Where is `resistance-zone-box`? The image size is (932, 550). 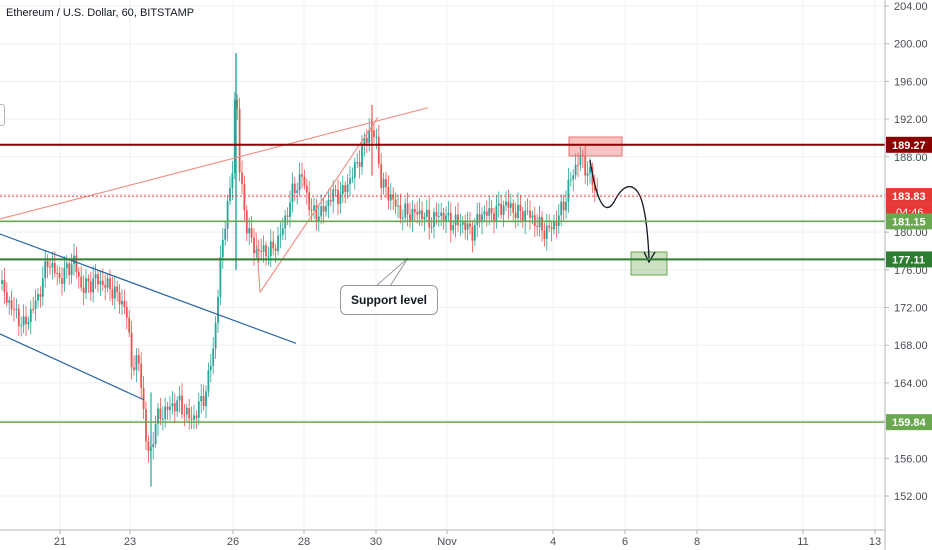
resistance-zone-box is located at coordinates (595, 146).